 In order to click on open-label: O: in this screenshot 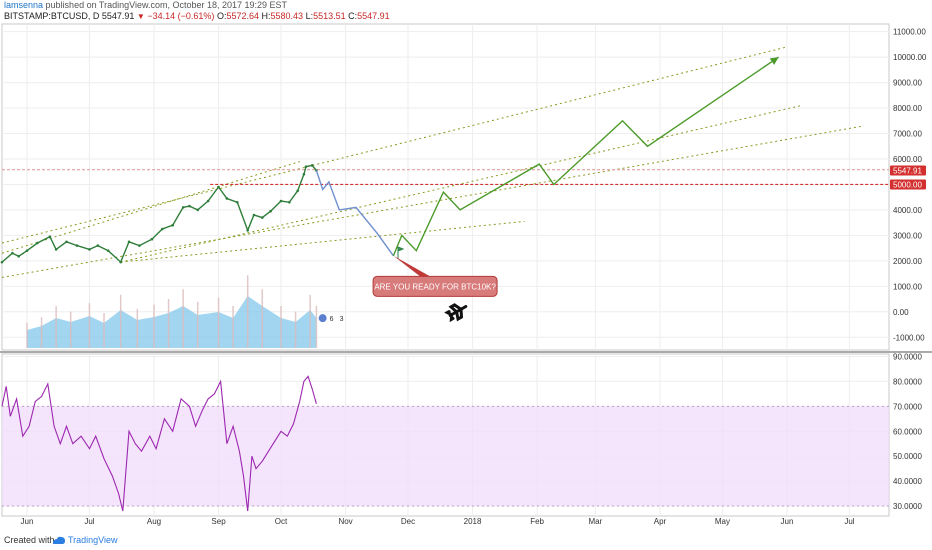, I will do `click(221, 16)`.